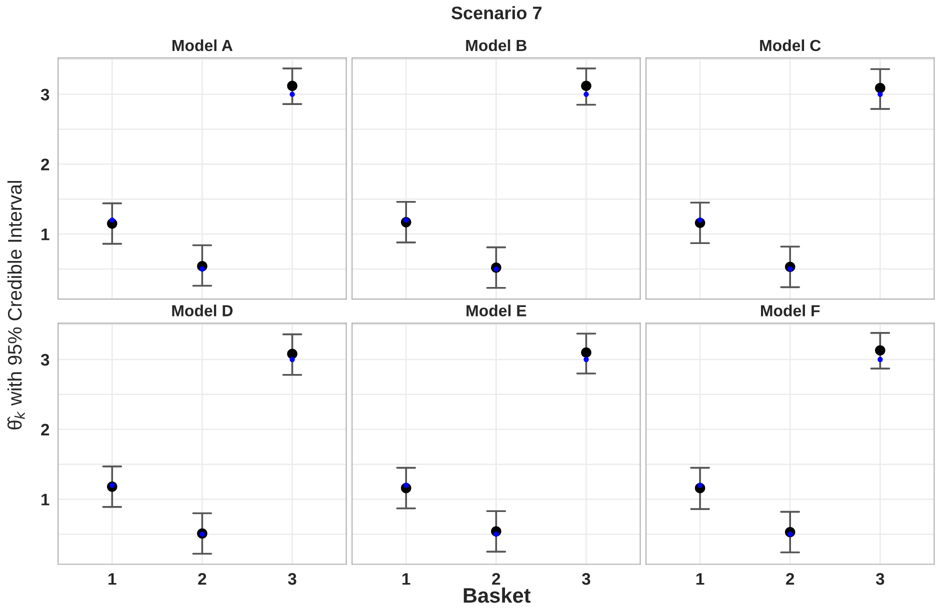  I want to click on chart-title: Model E, so click(496, 310).